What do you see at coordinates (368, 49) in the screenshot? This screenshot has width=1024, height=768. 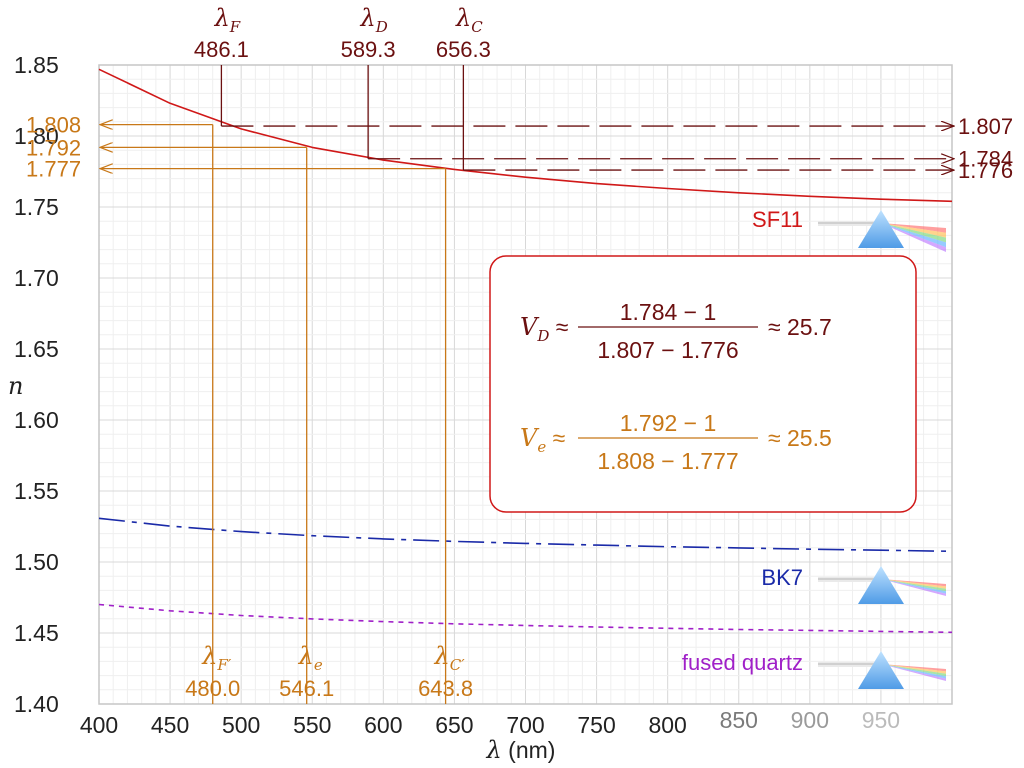 I see `lambda-D-value: 589.3` at bounding box center [368, 49].